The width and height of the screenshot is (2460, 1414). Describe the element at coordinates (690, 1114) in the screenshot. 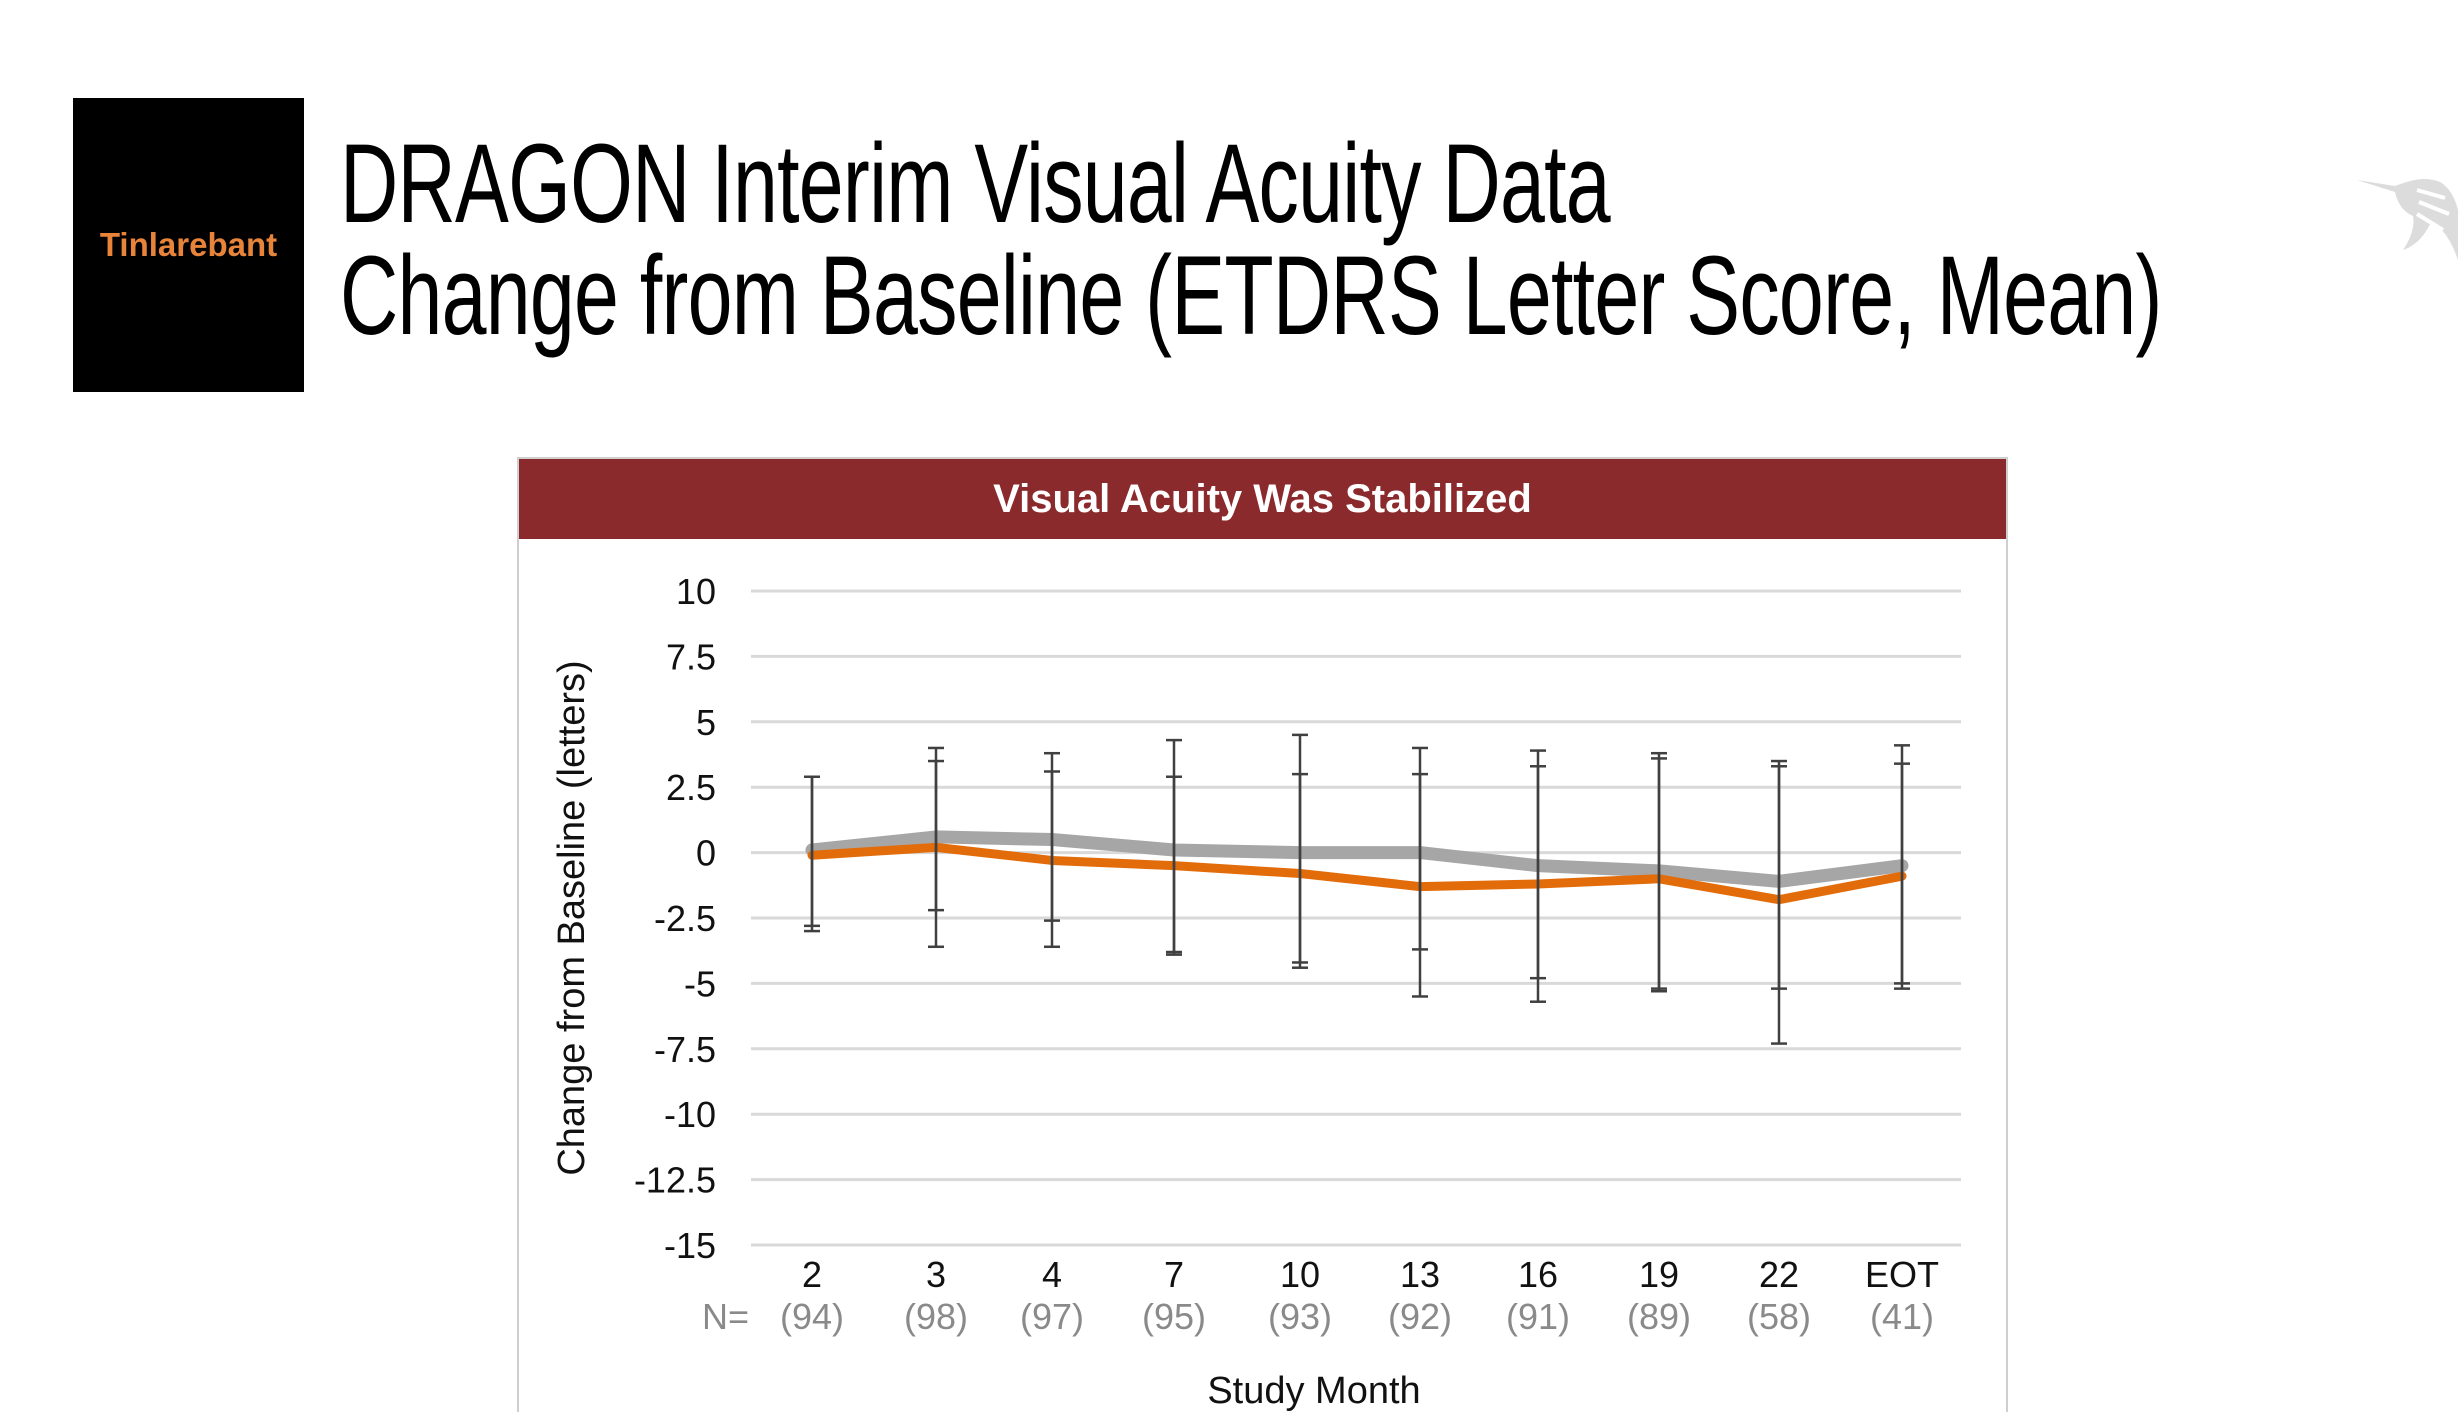

I see `y-tick-label: -10` at that location.